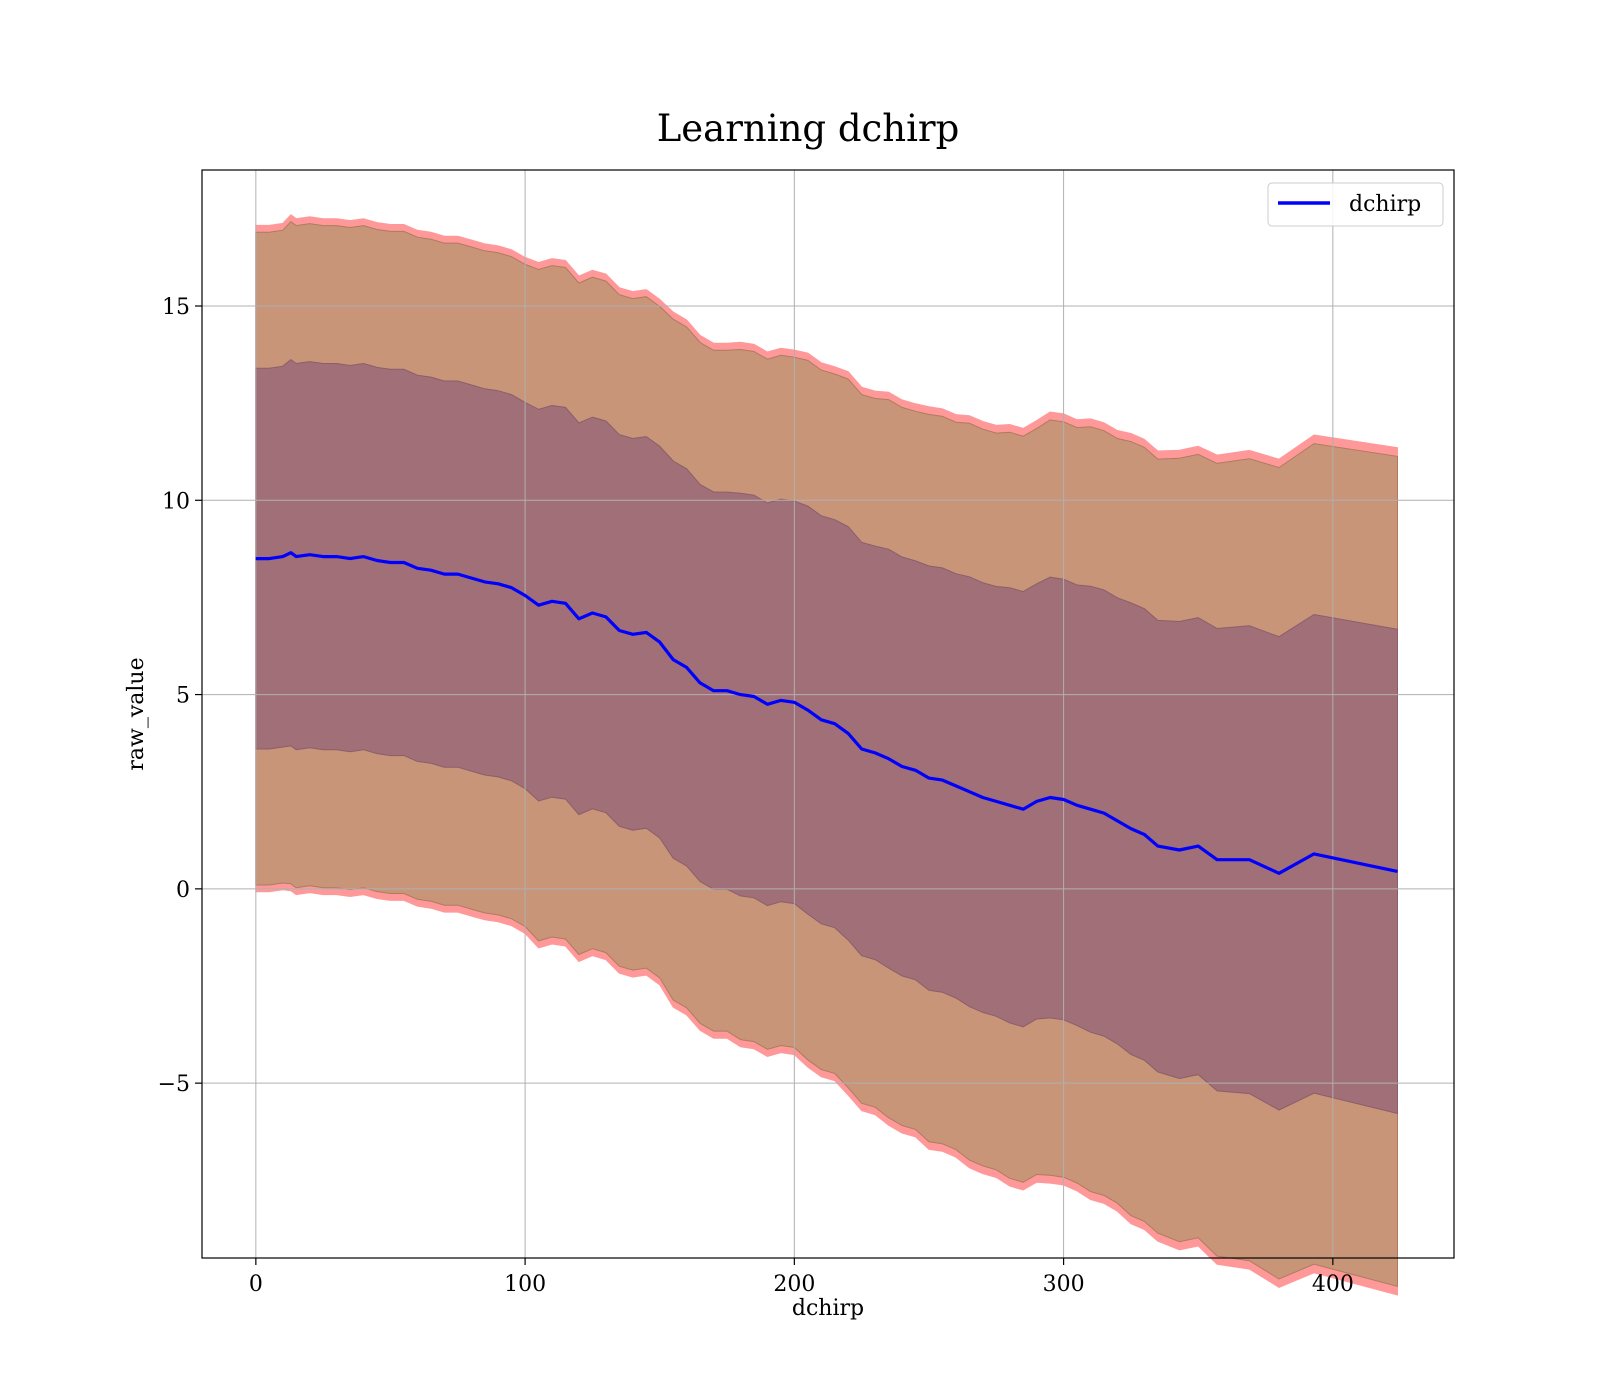  Describe the element at coordinates (256, 1284) in the screenshot. I see `x-tick-label: 0` at that location.